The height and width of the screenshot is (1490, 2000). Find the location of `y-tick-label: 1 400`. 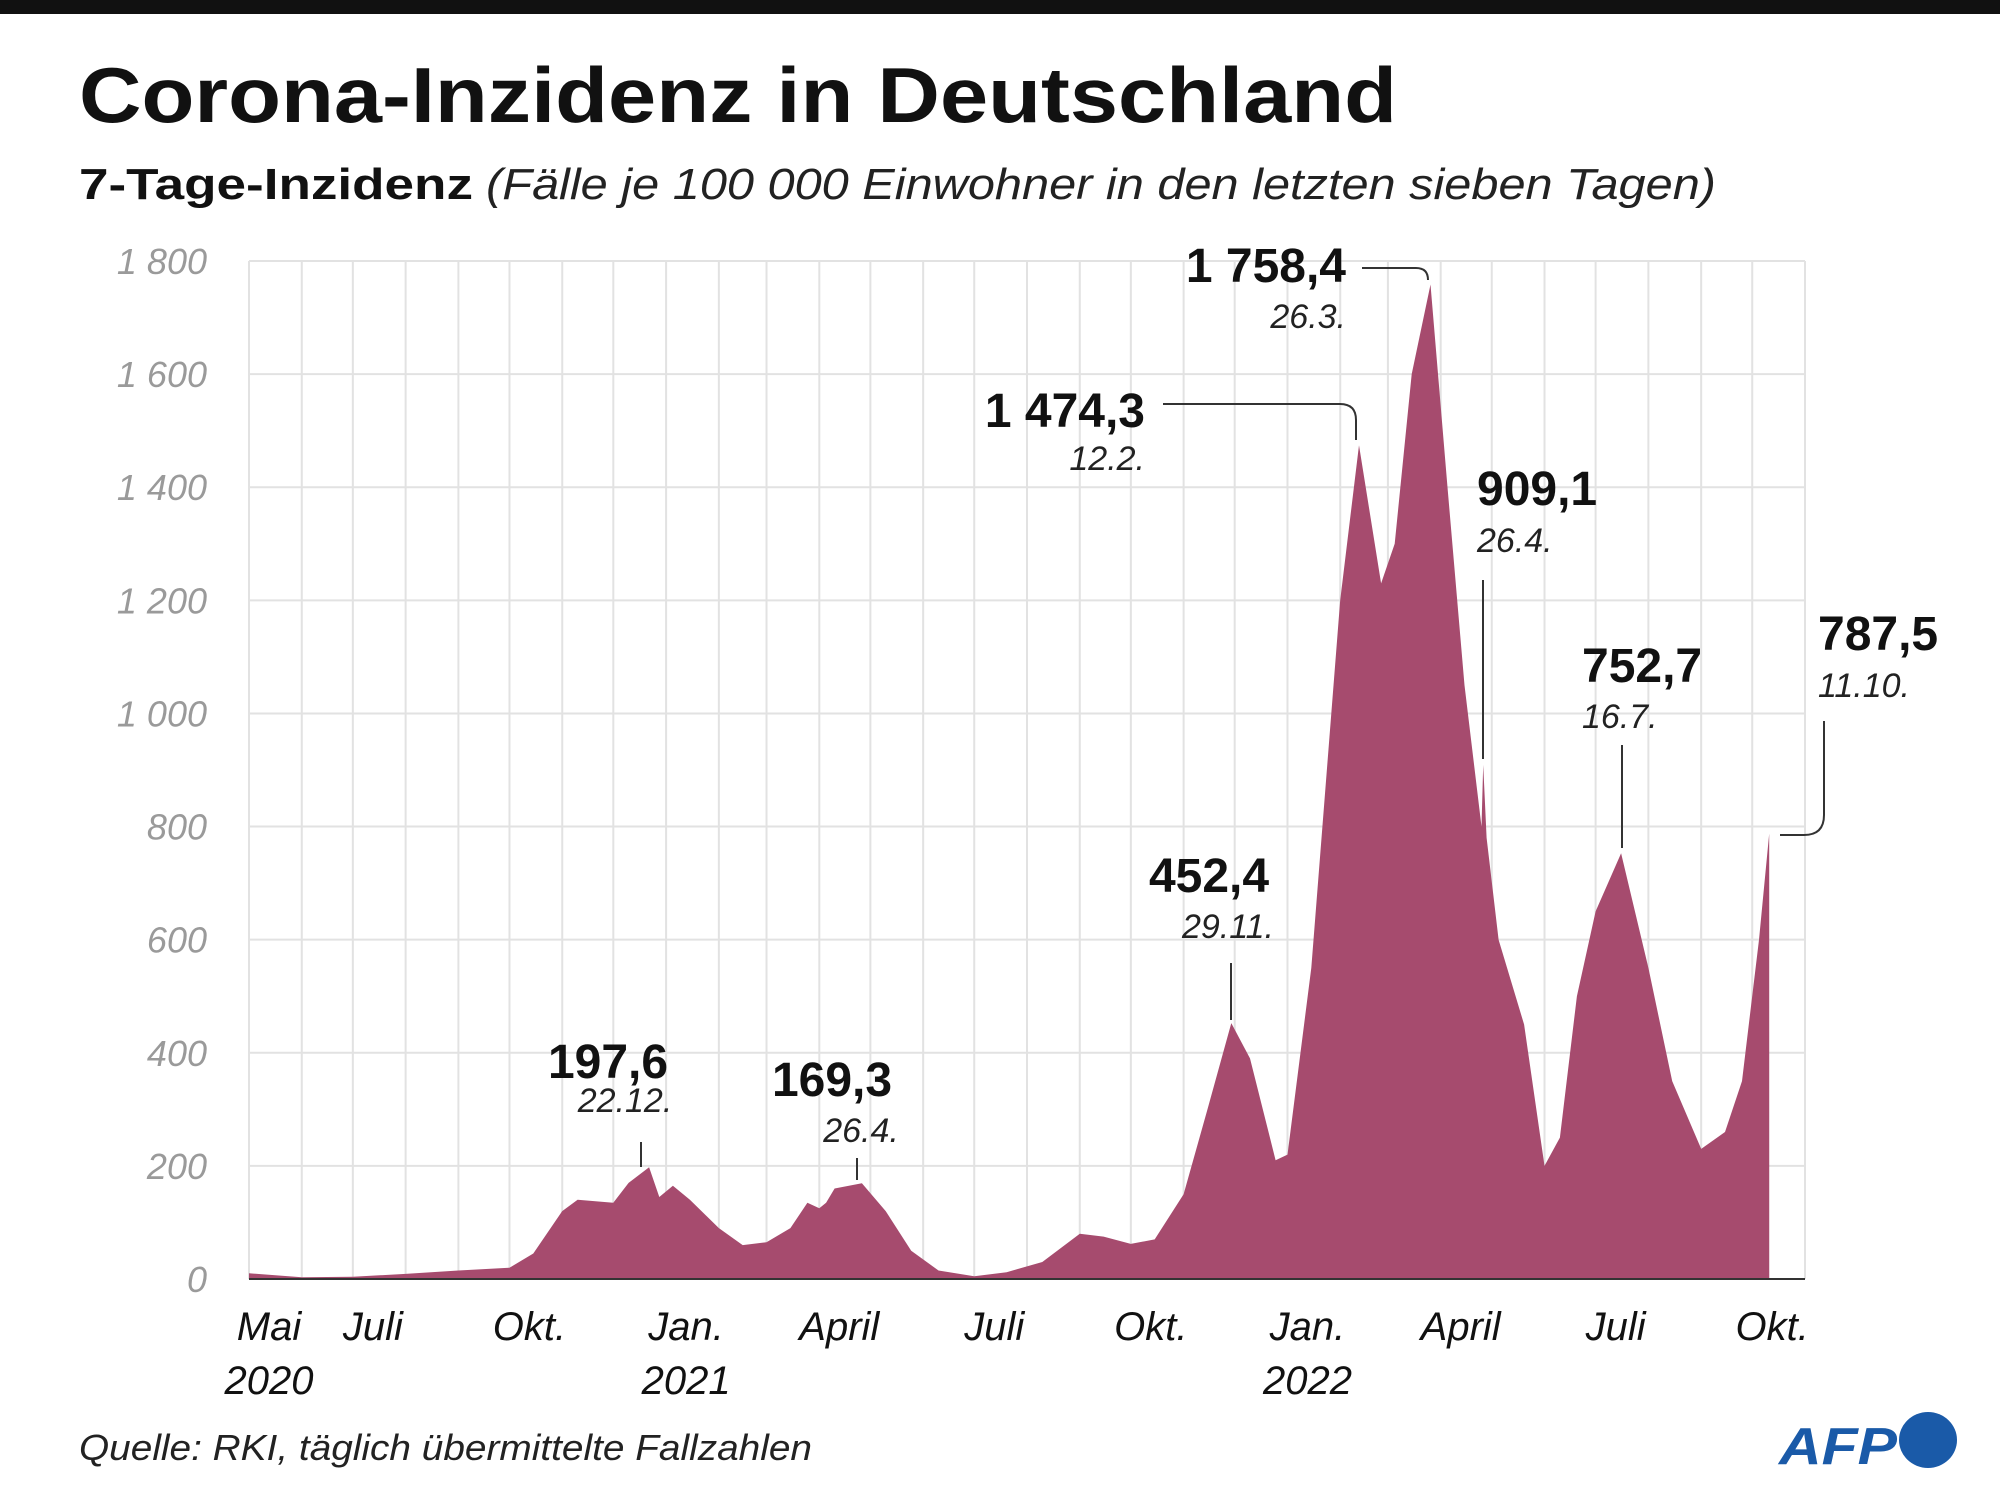

y-tick-label: 1 400 is located at coordinates (162, 487).